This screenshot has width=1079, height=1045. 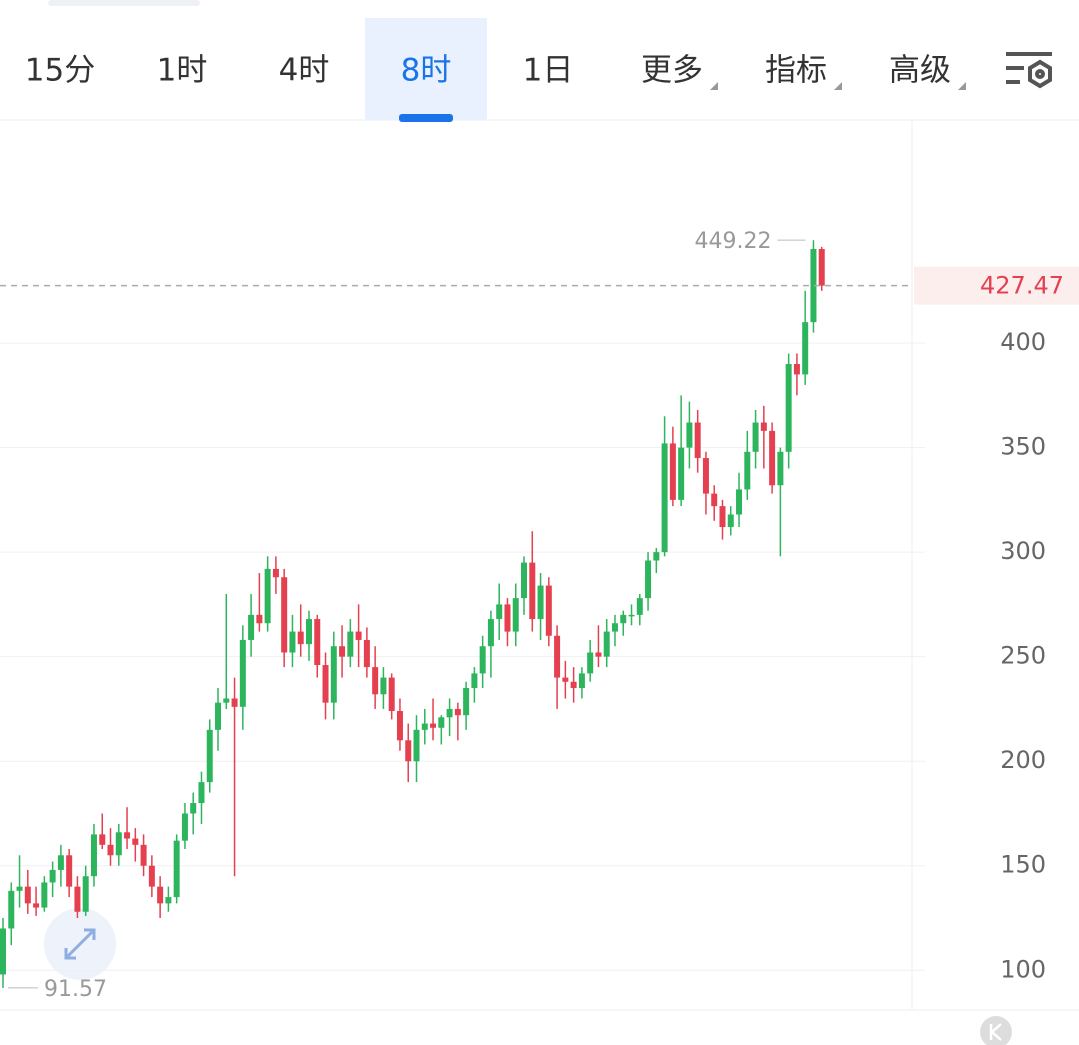 What do you see at coordinates (182, 71) in the screenshot?
I see `tab-label: 1时` at bounding box center [182, 71].